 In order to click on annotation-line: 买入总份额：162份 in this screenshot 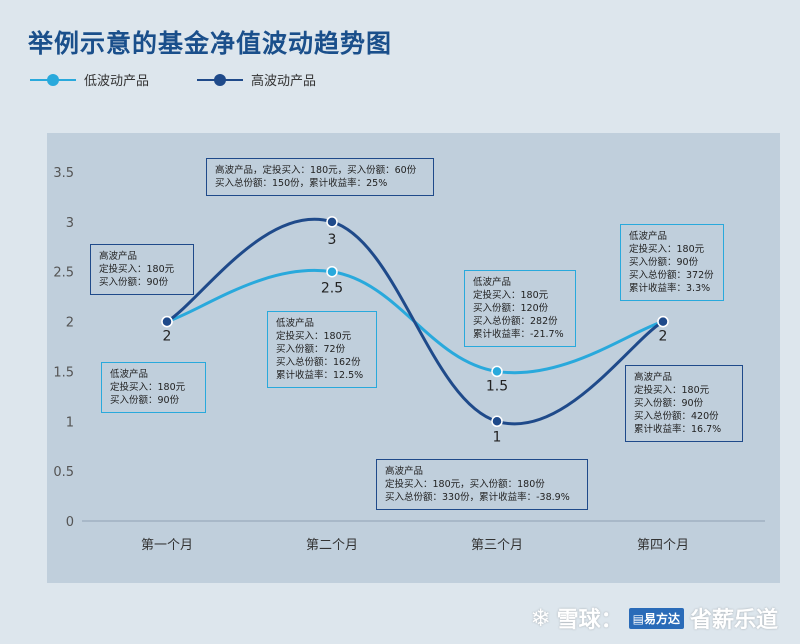, I will do `click(318, 362)`.